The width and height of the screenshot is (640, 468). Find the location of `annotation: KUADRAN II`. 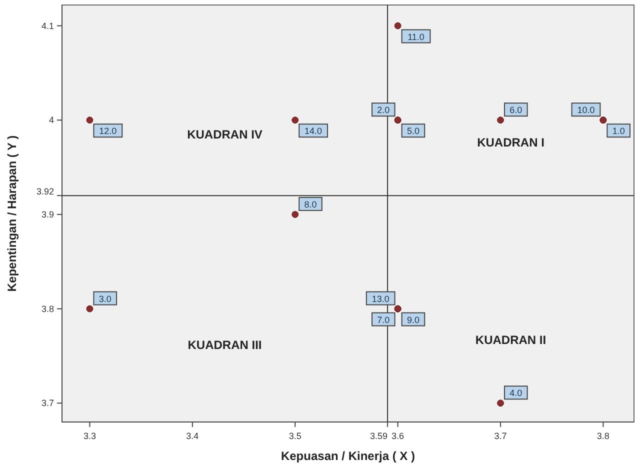

annotation: KUADRAN II is located at coordinates (510, 339).